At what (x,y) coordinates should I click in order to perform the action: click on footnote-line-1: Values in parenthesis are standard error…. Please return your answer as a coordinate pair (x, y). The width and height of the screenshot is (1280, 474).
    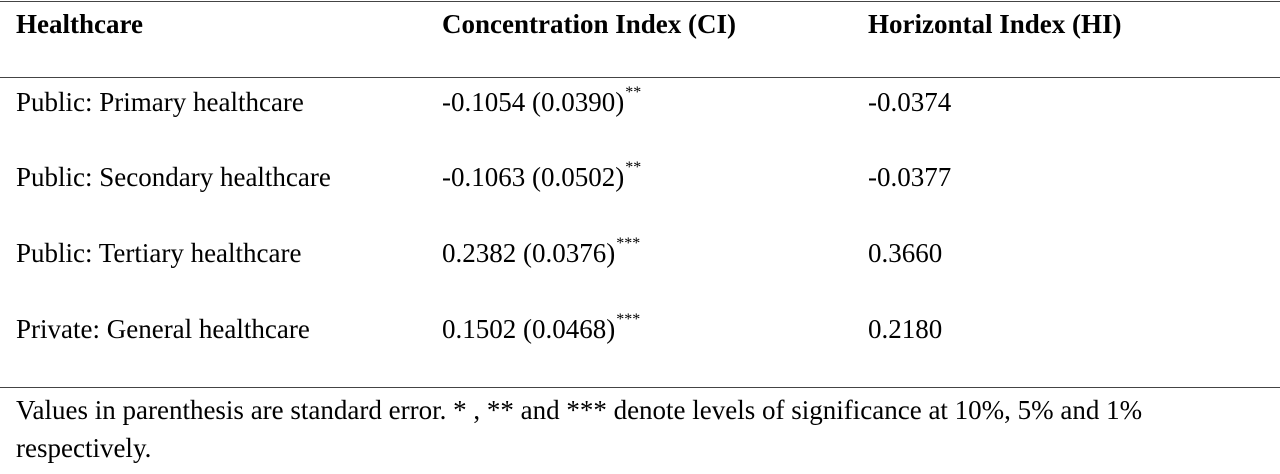
    Looking at the image, I should click on (579, 410).